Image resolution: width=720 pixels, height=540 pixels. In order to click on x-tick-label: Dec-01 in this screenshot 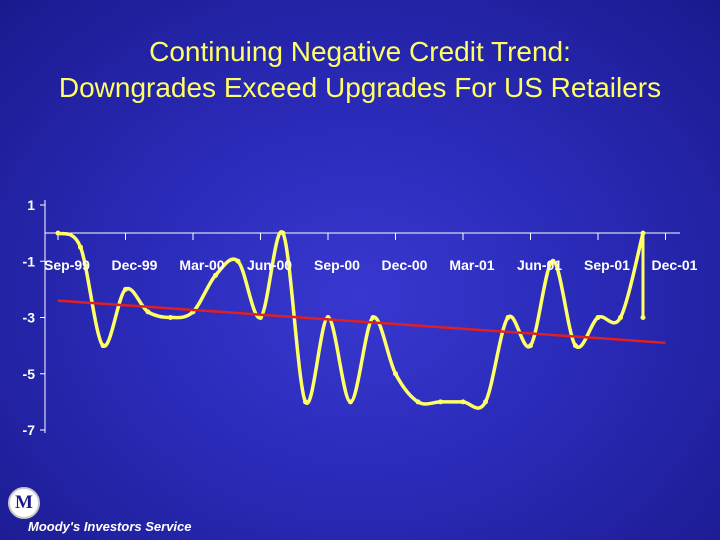, I will do `click(675, 265)`.